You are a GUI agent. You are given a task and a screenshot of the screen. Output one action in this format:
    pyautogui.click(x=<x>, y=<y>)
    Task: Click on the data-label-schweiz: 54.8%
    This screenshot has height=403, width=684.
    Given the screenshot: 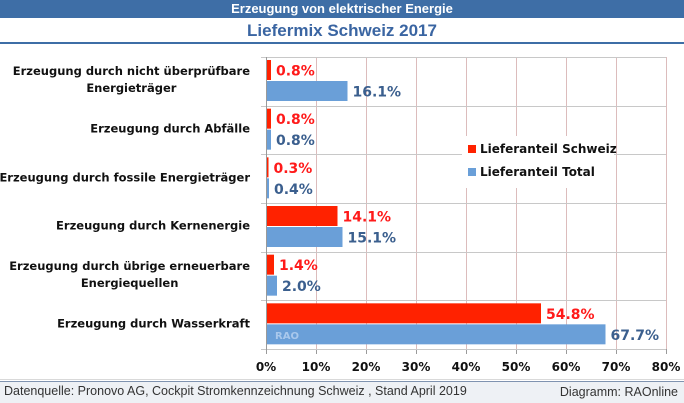 What is the action you would take?
    pyautogui.click(x=570, y=315)
    